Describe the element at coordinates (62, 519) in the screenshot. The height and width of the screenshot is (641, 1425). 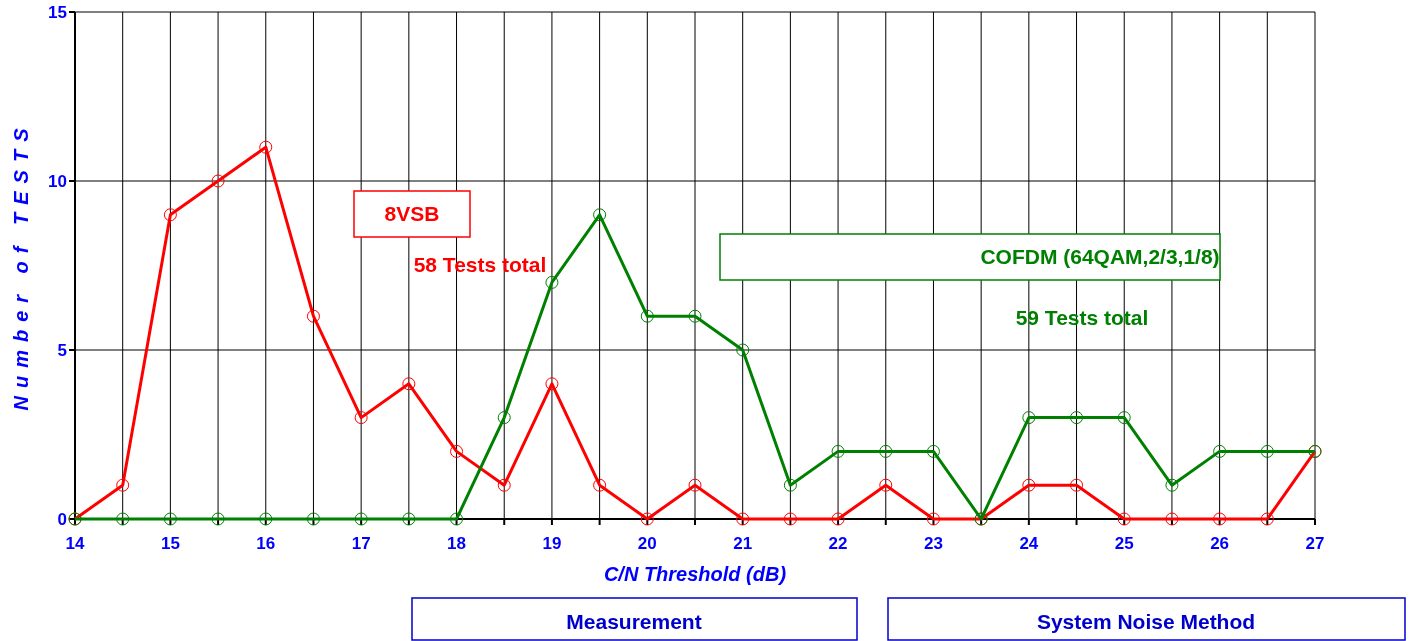
I see `y-tick-label: 0` at that location.